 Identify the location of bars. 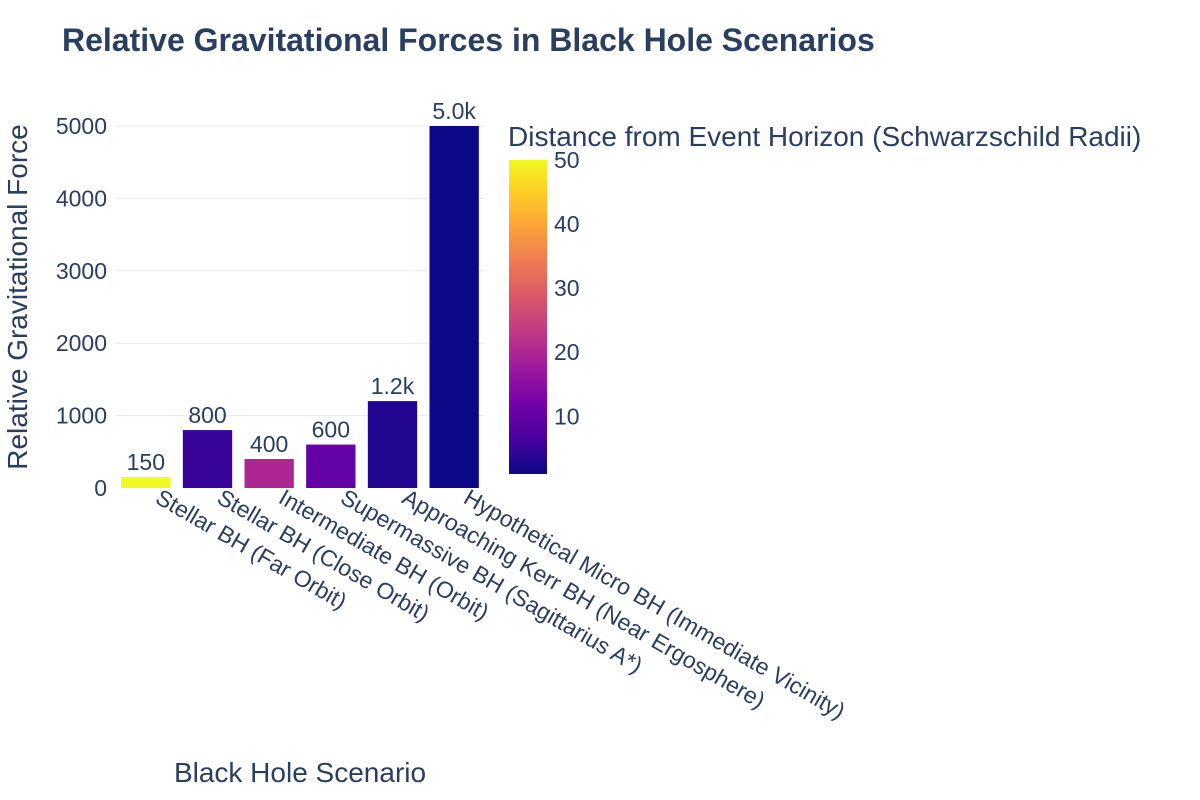
(300, 307).